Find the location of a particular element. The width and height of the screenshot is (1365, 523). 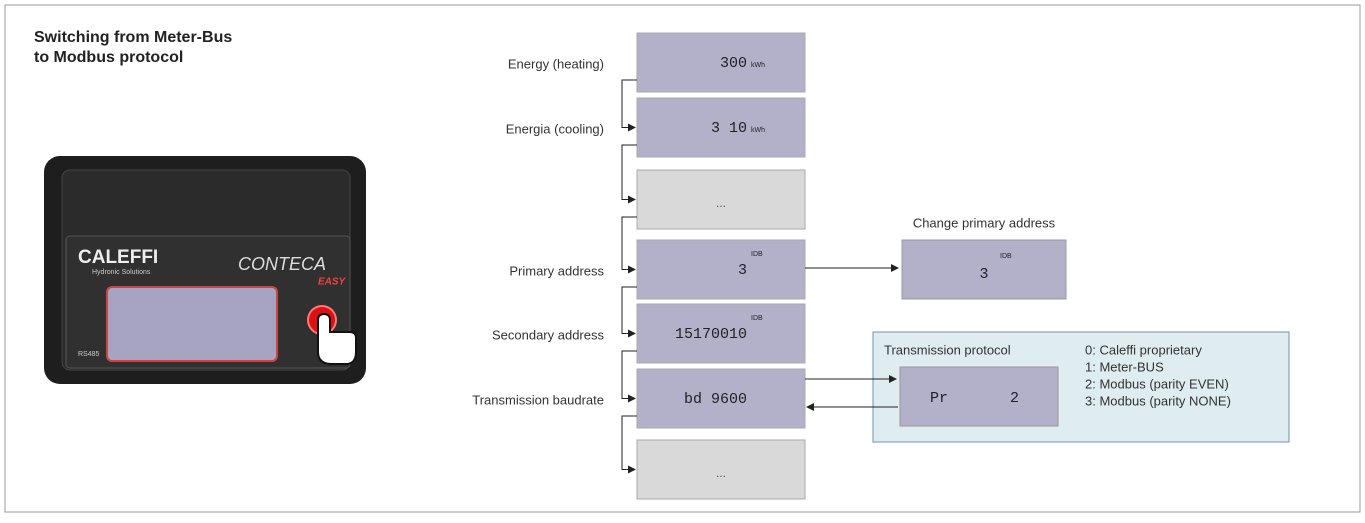

lcd-text: 2 is located at coordinates (1014, 398).